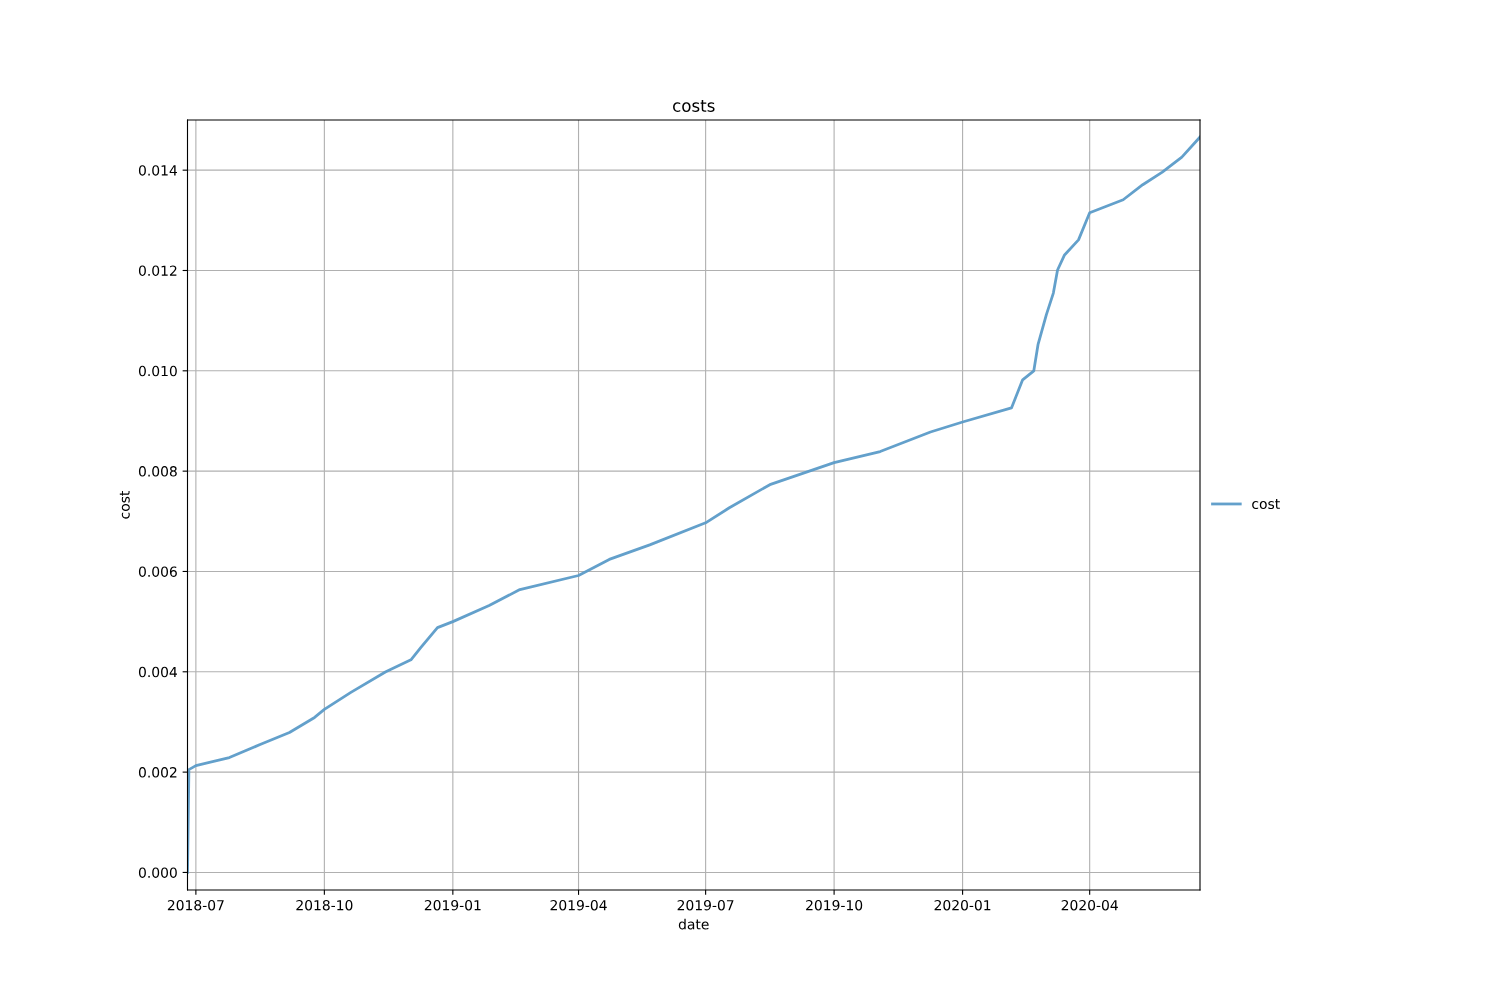 Image resolution: width=1500 pixels, height=1000 pixels. What do you see at coordinates (157, 270) in the screenshot?
I see `y-tick-label: 0.012` at bounding box center [157, 270].